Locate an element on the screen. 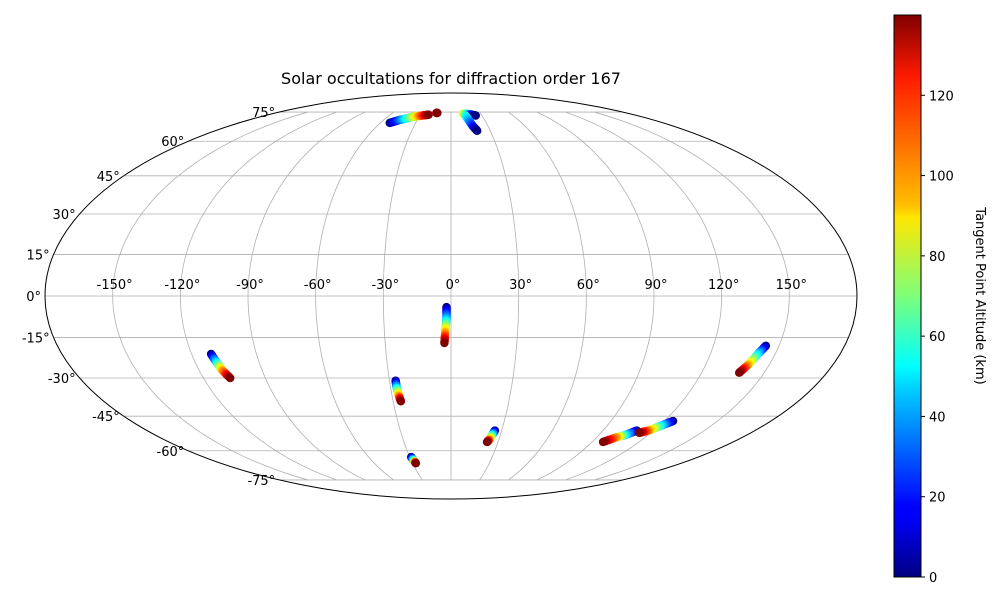 This screenshot has width=1000, height=604. colorbar-tick-label: 20 is located at coordinates (937, 498).